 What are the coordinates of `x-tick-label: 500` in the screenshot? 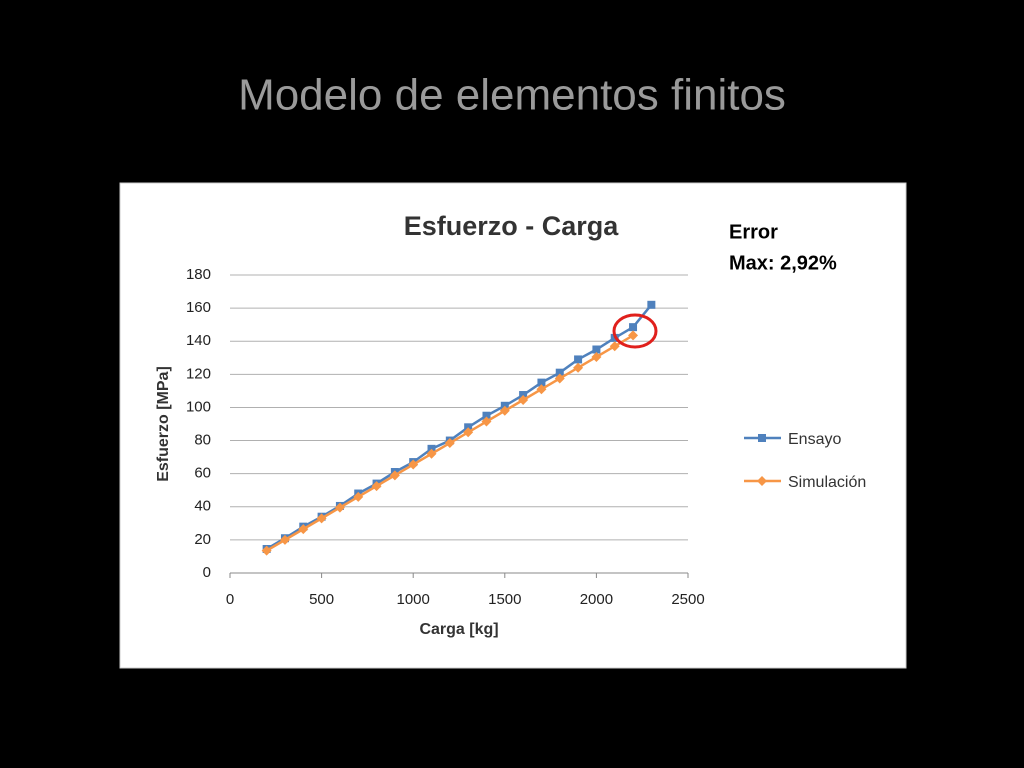 It's located at (321, 599).